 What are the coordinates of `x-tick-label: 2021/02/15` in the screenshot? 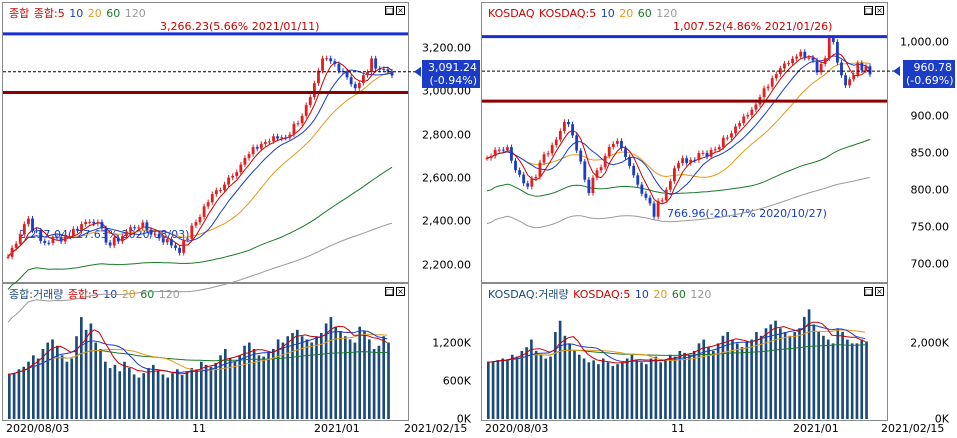 It's located at (436, 428).